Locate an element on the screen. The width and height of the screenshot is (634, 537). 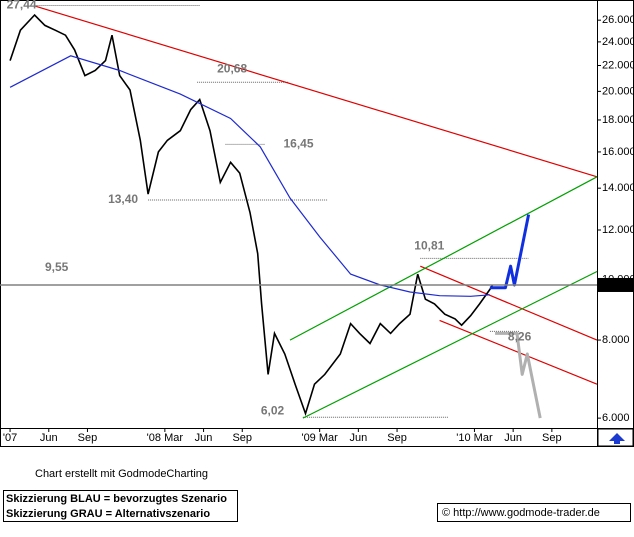
x-tick-label: '08 Mar is located at coordinates (165, 438).